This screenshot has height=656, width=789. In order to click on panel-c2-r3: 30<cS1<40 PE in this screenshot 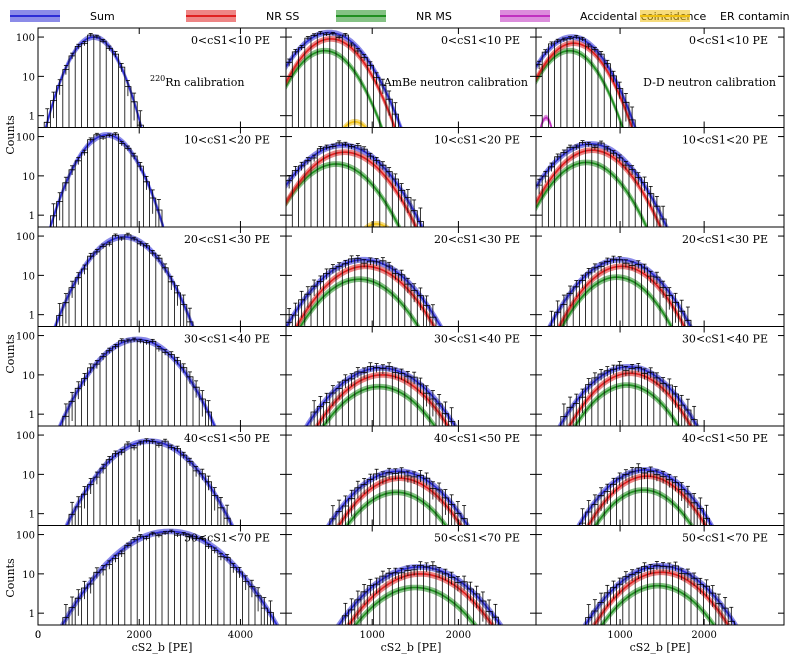, I will do `click(660, 376)`.